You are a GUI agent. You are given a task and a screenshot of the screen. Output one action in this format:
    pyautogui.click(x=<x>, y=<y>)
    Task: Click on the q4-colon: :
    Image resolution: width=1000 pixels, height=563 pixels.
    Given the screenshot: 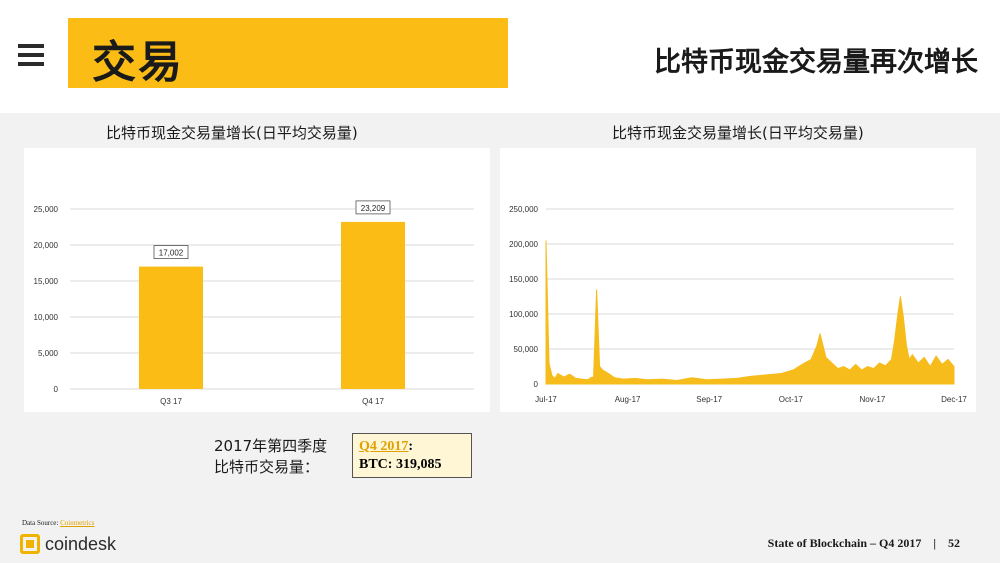 What is the action you would take?
    pyautogui.click(x=411, y=446)
    